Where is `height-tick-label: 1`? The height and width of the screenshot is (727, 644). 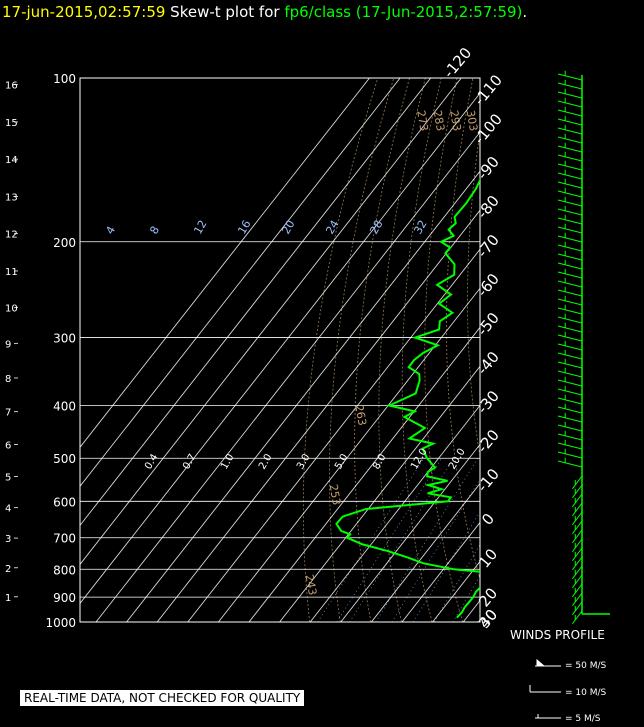 height-tick-label: 1 is located at coordinates (8, 598).